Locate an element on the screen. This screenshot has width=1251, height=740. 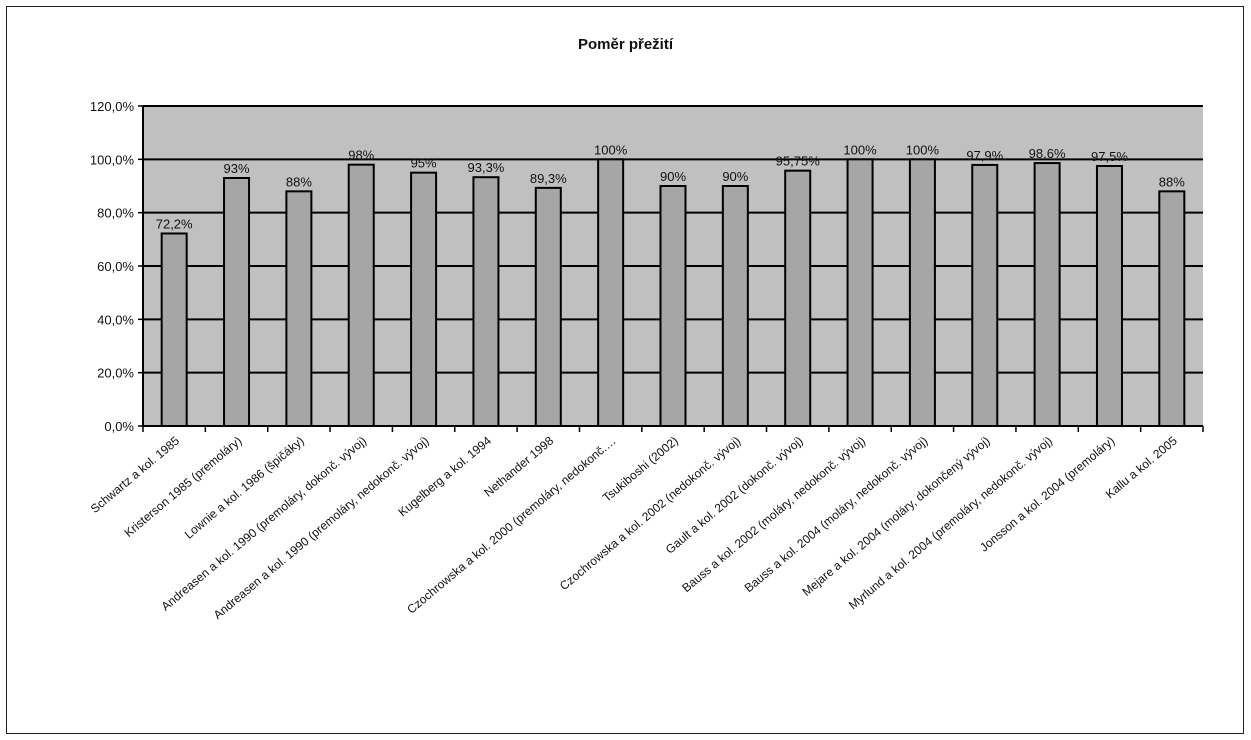
category-label: Jonsson a kol. 2004 (premoláry) is located at coordinates (1047, 494).